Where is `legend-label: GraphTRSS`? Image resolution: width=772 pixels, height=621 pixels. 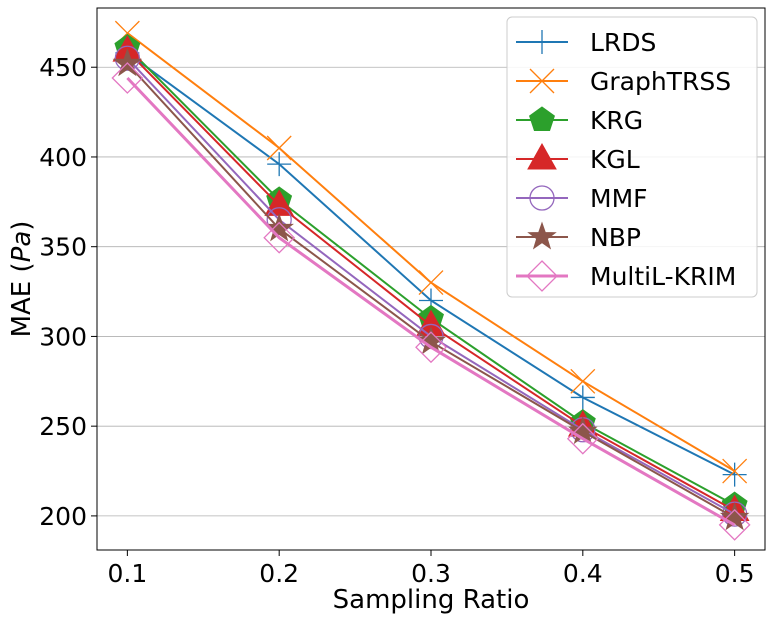
legend-label: GraphTRSS is located at coordinates (660, 81).